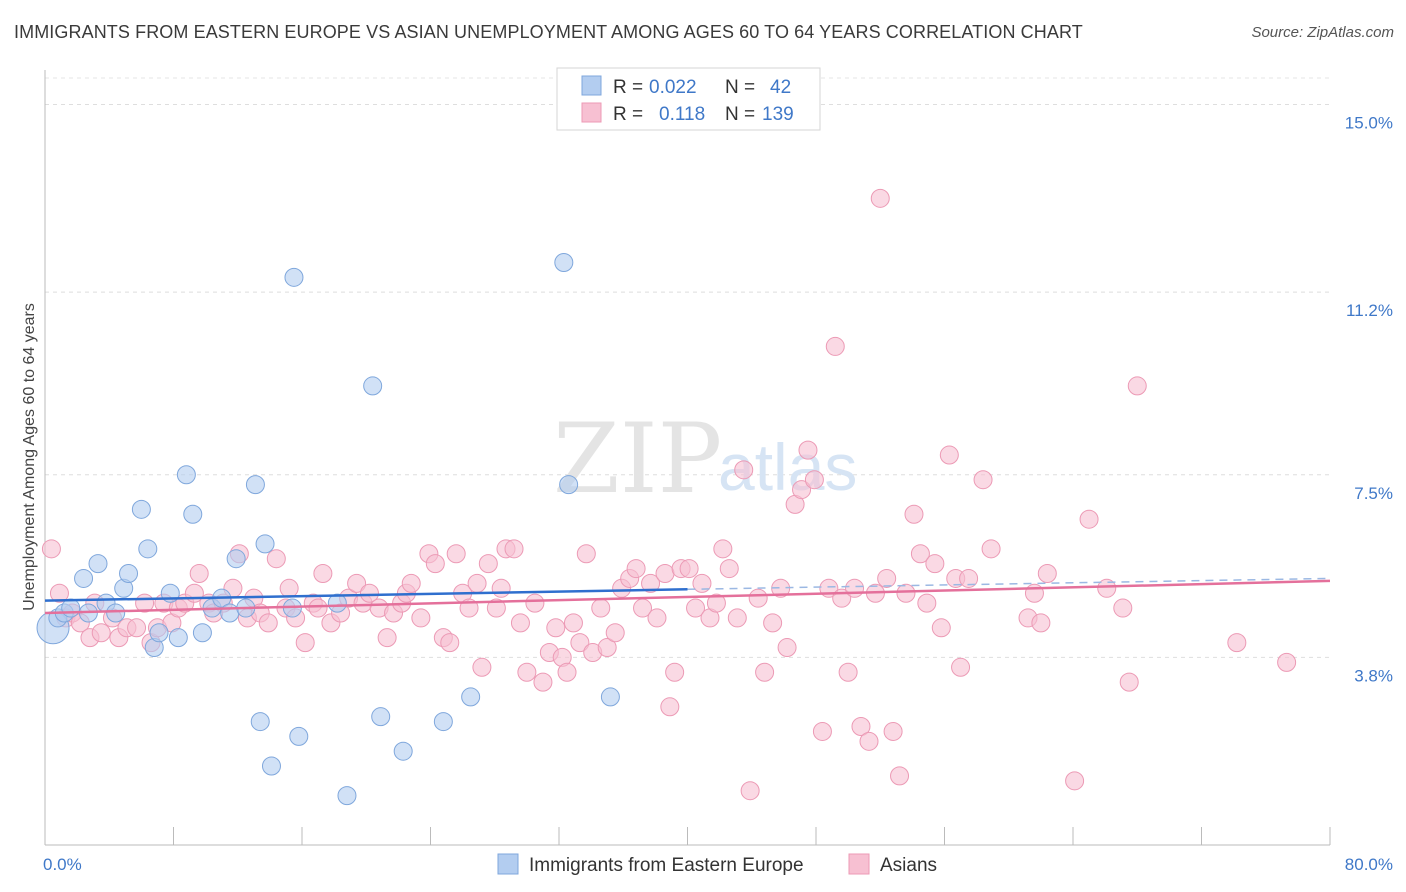 Image resolution: width=1406 pixels, height=892 pixels. I want to click on x-tick-label-max: 80.0%, so click(1369, 864).